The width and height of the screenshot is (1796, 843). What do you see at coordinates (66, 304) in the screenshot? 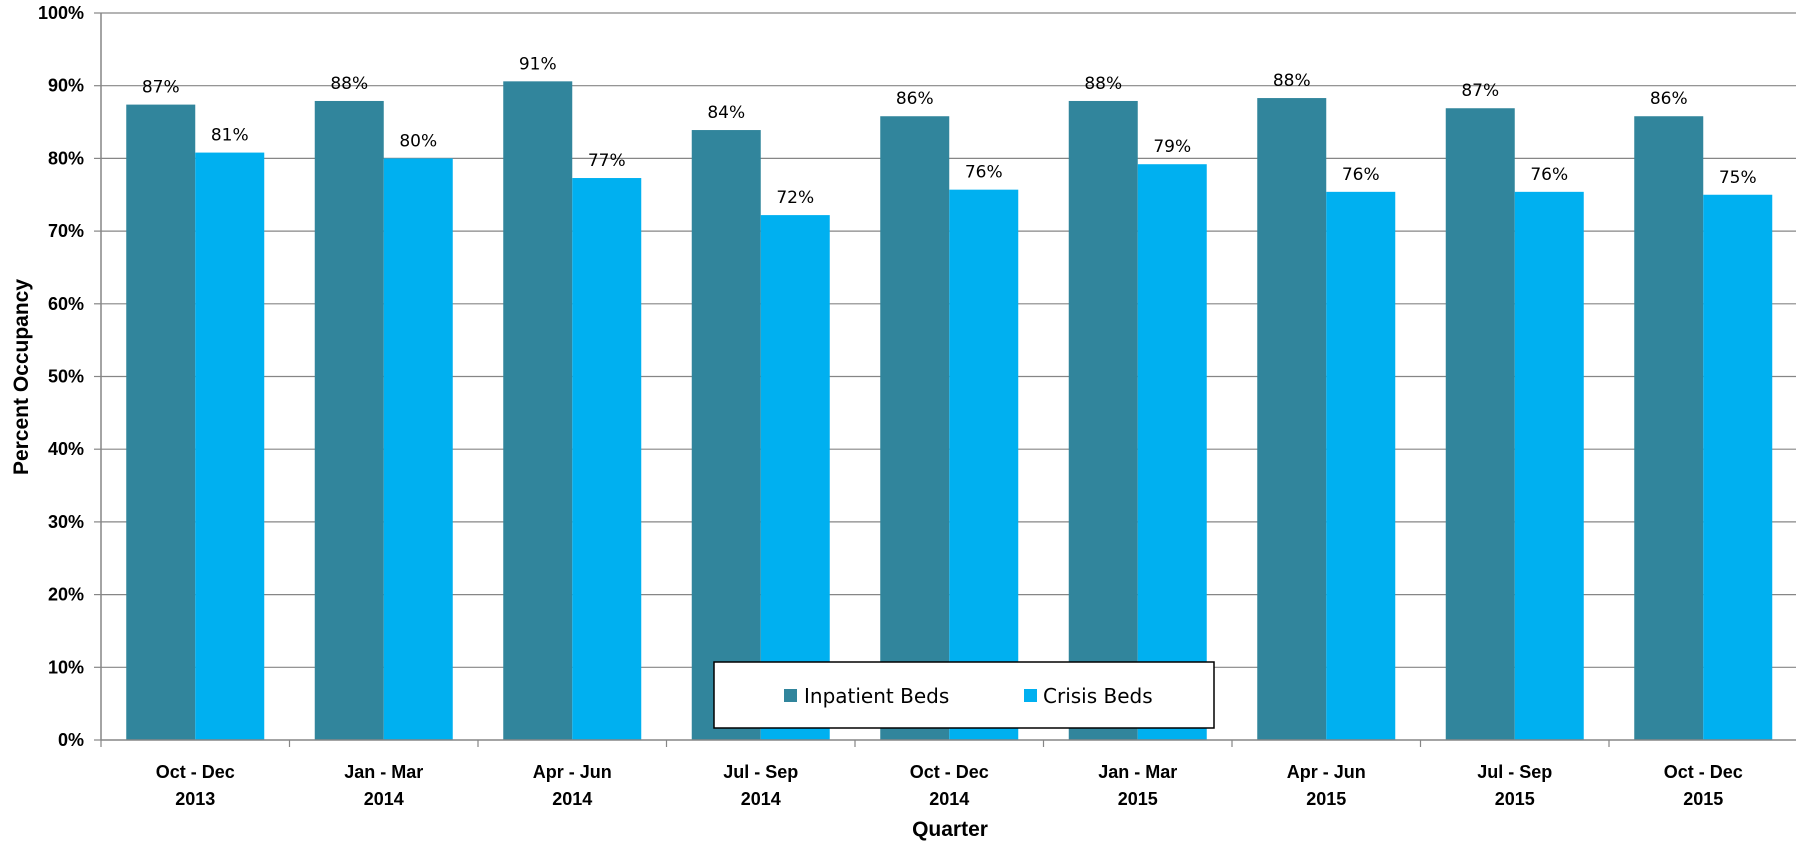
I see `y-tick-label: 60%` at bounding box center [66, 304].